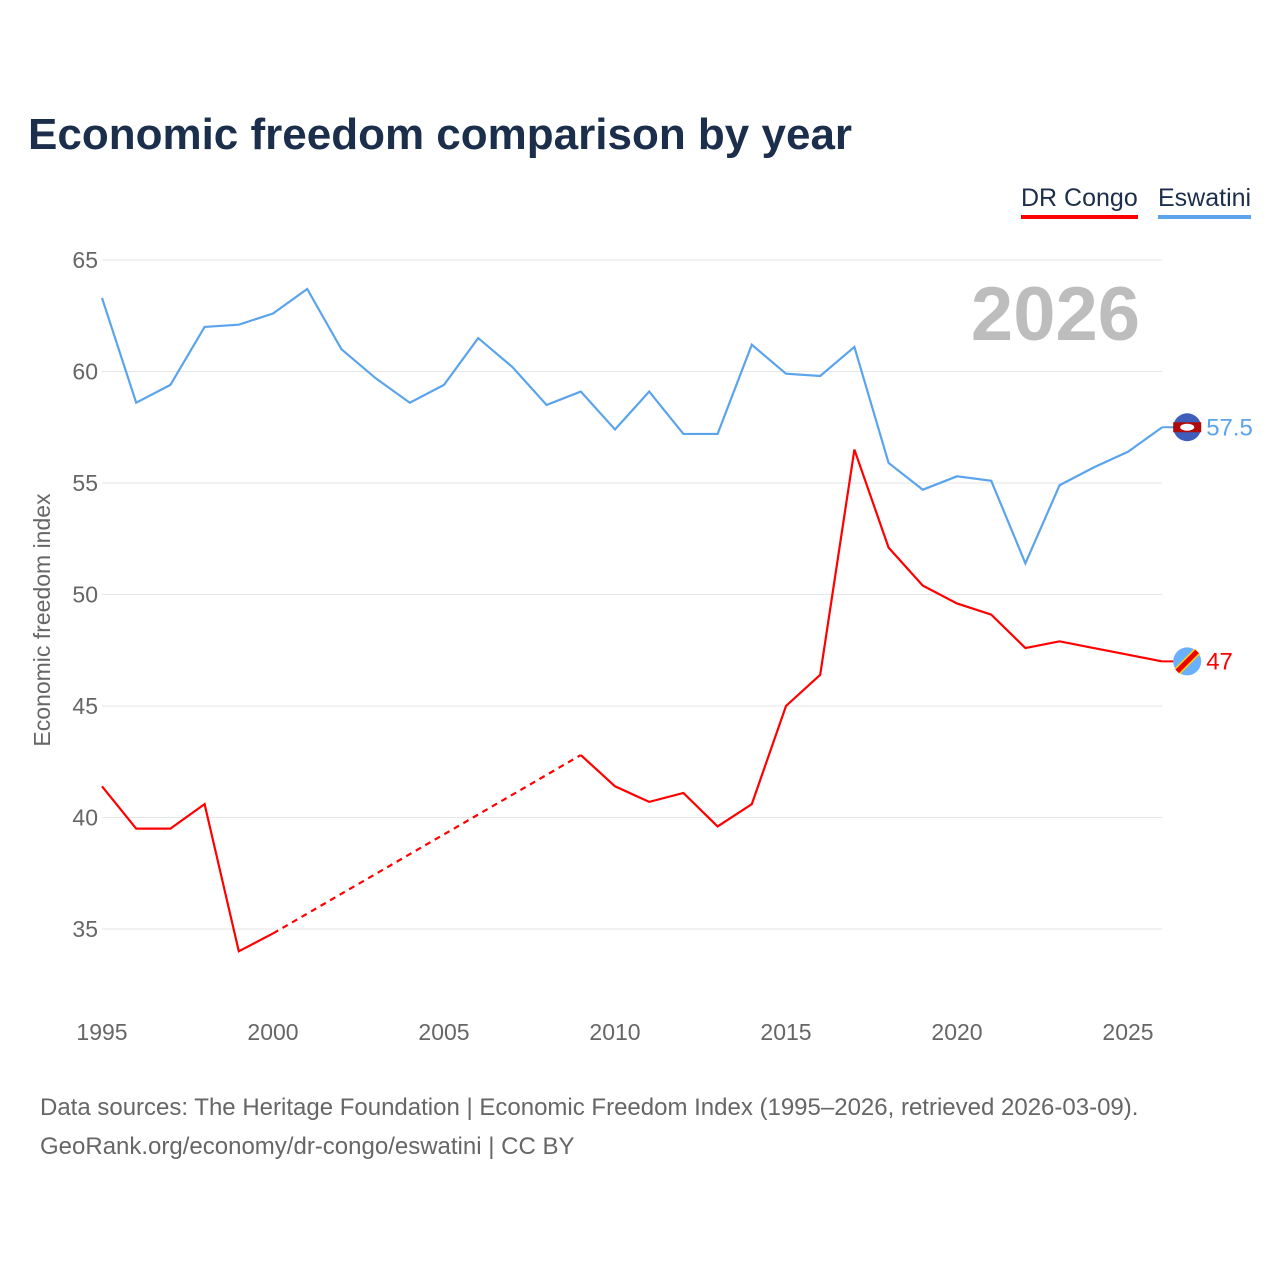 This screenshot has width=1280, height=1280. What do you see at coordinates (272, 1032) in the screenshot?
I see `x-tick-label: 2000` at bounding box center [272, 1032].